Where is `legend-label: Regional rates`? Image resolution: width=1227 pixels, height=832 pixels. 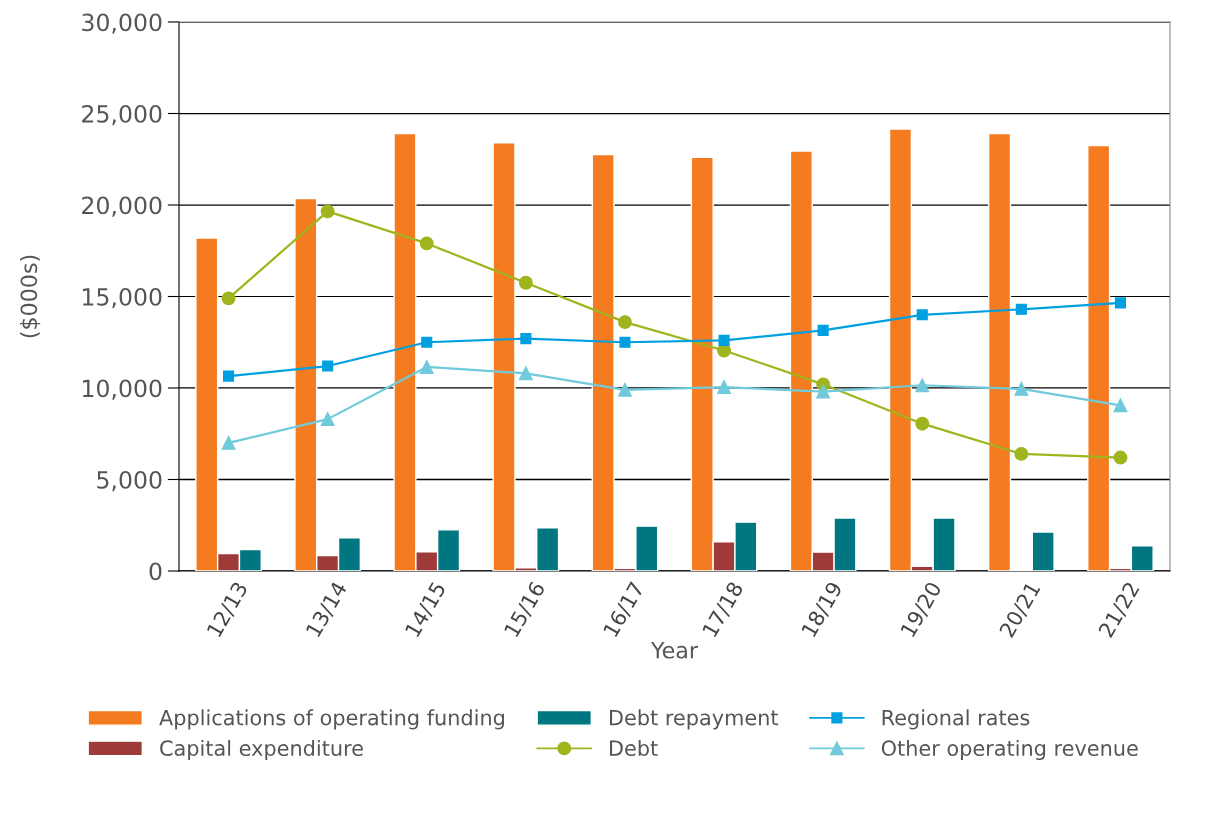 legend-label: Regional rates is located at coordinates (956, 719).